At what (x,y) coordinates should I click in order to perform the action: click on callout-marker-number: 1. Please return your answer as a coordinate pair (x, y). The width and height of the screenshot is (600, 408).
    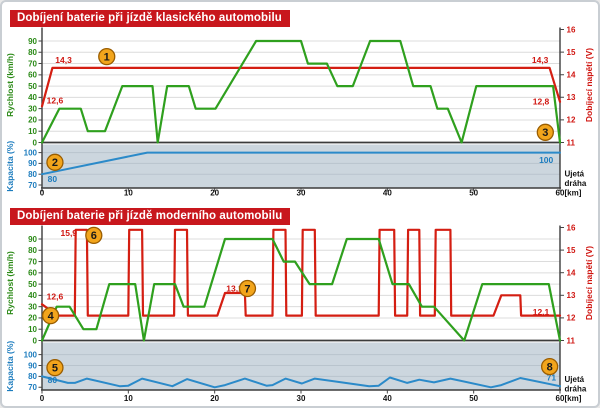
    Looking at the image, I should click on (107, 57).